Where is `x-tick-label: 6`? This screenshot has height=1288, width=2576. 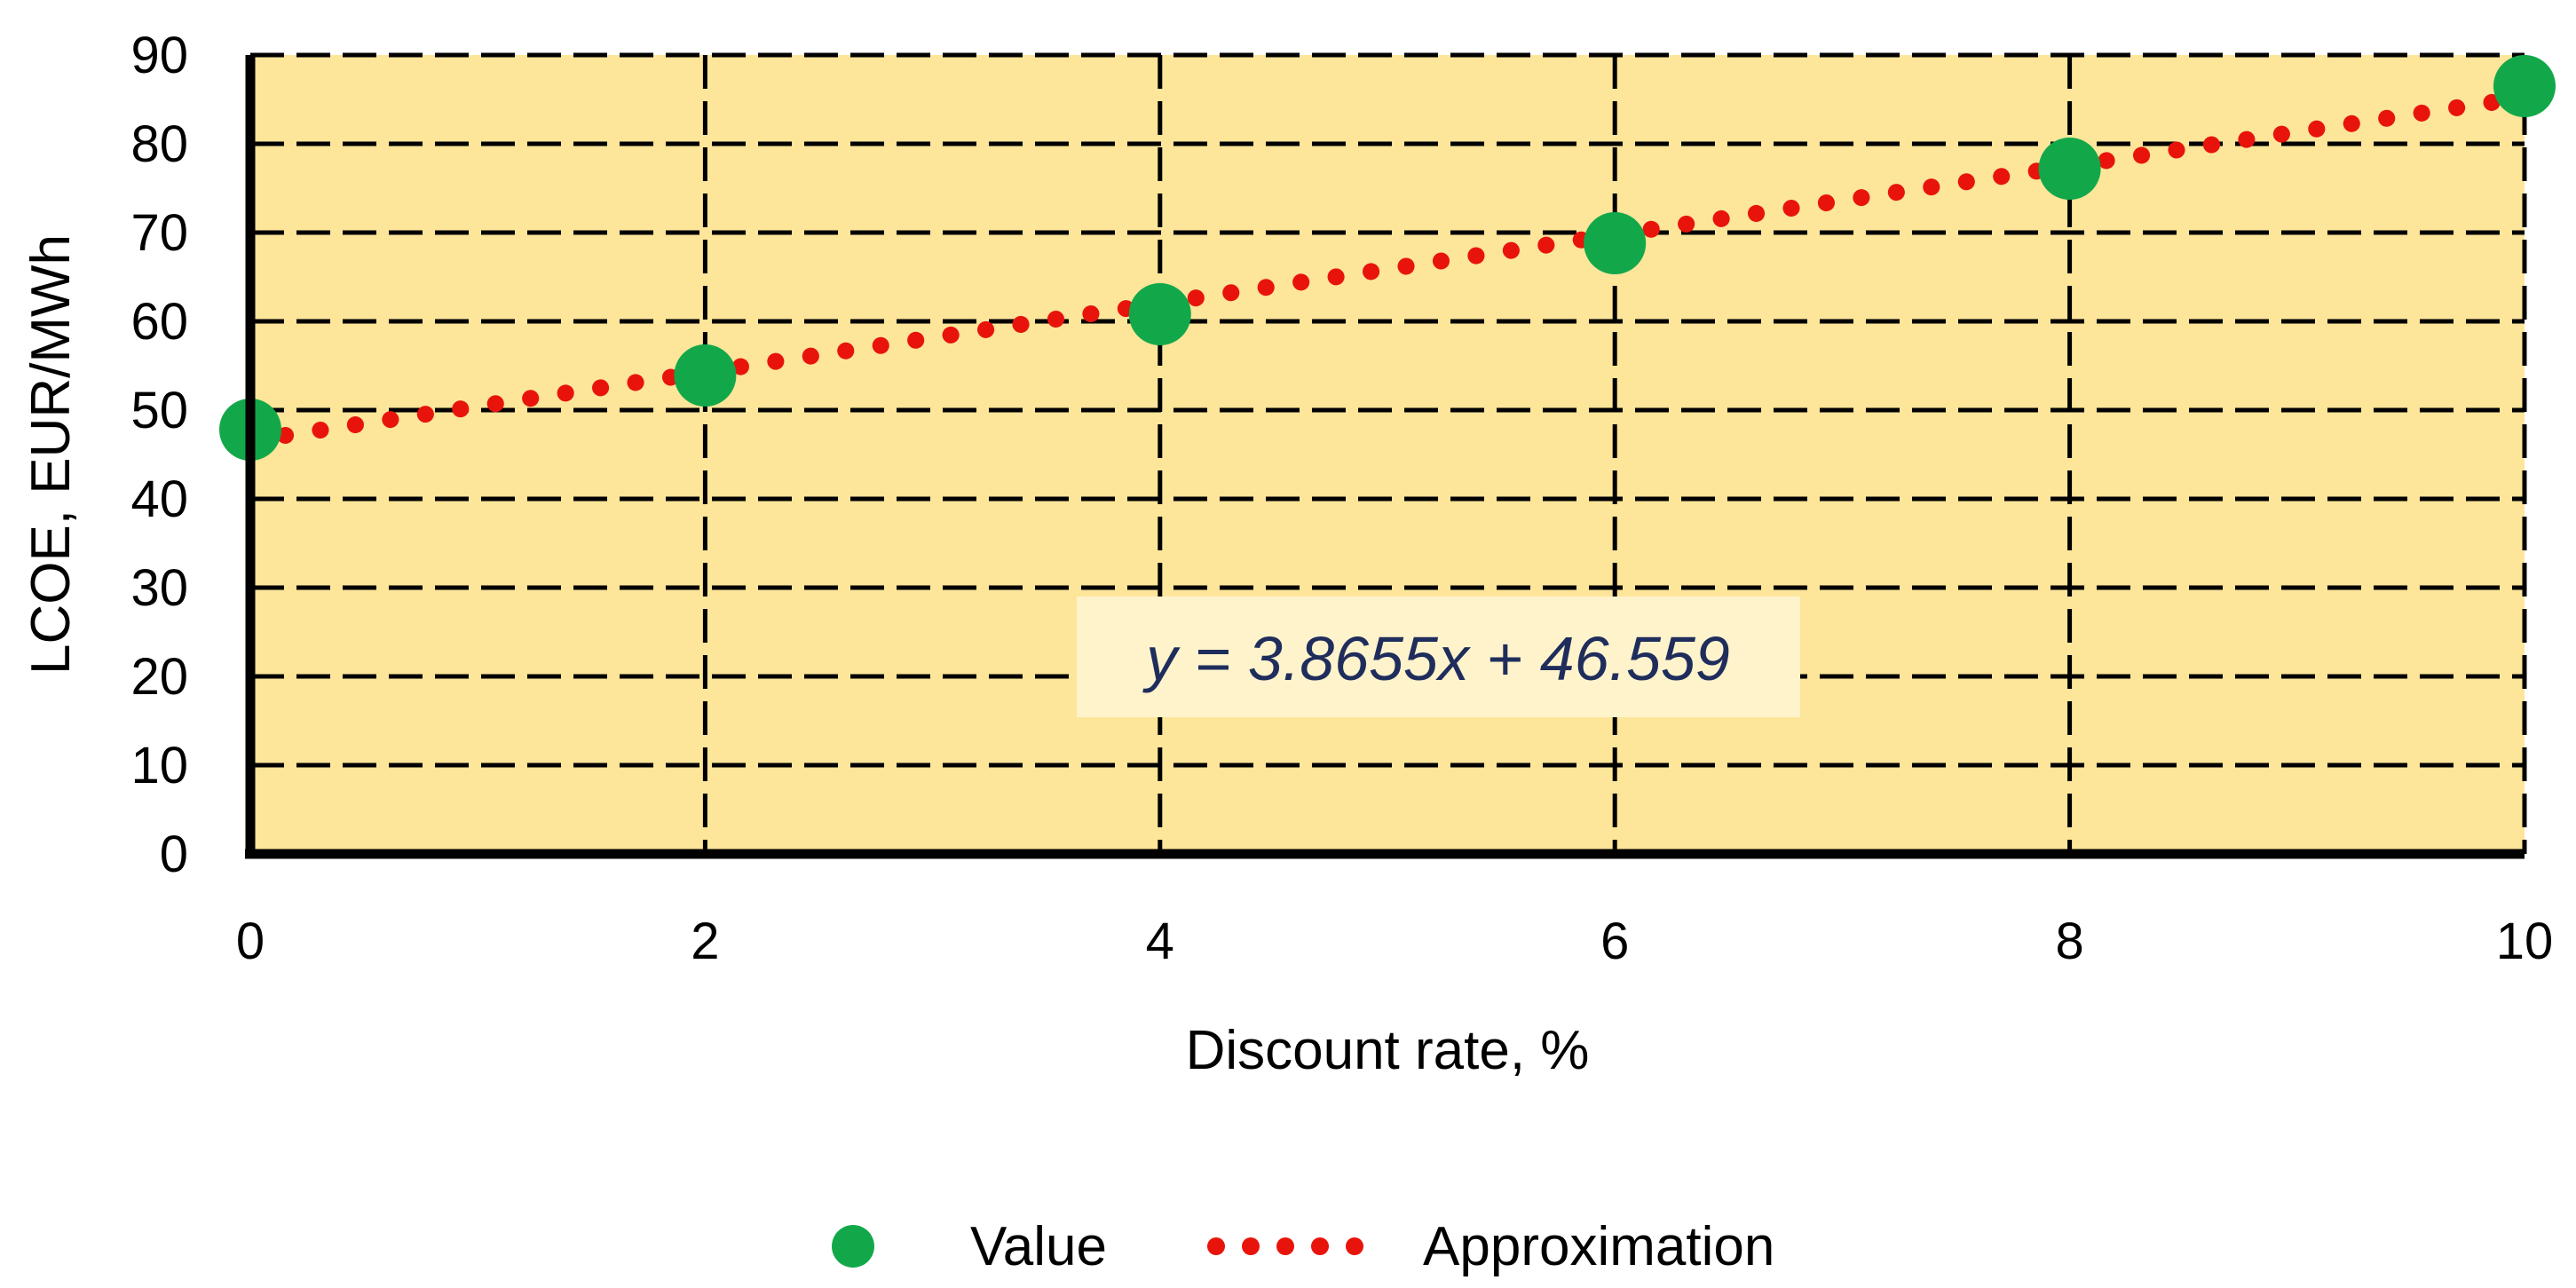 x-tick-label: 6 is located at coordinates (1614, 941).